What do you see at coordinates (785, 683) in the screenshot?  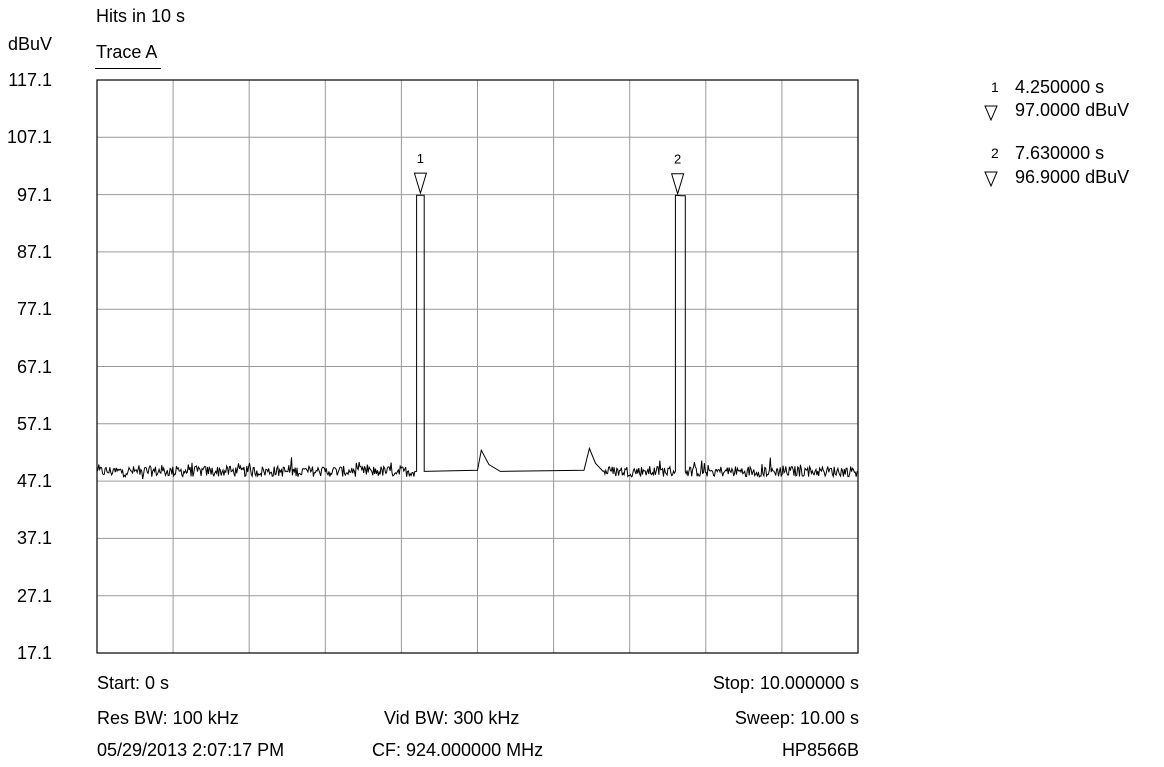 I see `stop-label: Stop: 10.000000 s` at bounding box center [785, 683].